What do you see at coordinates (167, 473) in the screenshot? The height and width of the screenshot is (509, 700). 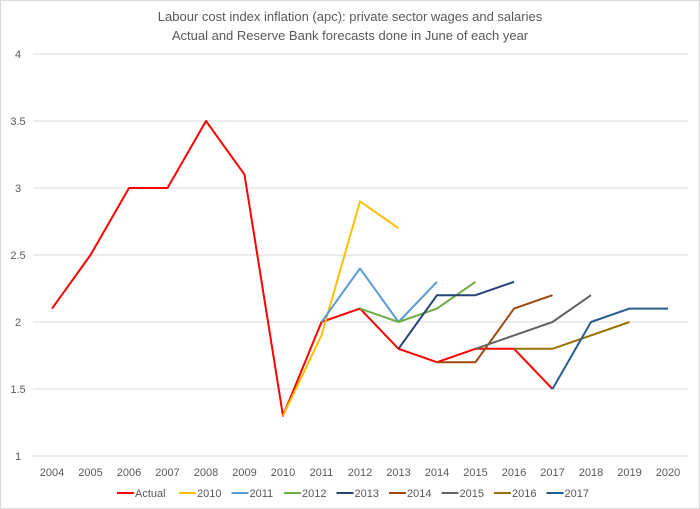 I see `x-tick-label: 2007` at bounding box center [167, 473].